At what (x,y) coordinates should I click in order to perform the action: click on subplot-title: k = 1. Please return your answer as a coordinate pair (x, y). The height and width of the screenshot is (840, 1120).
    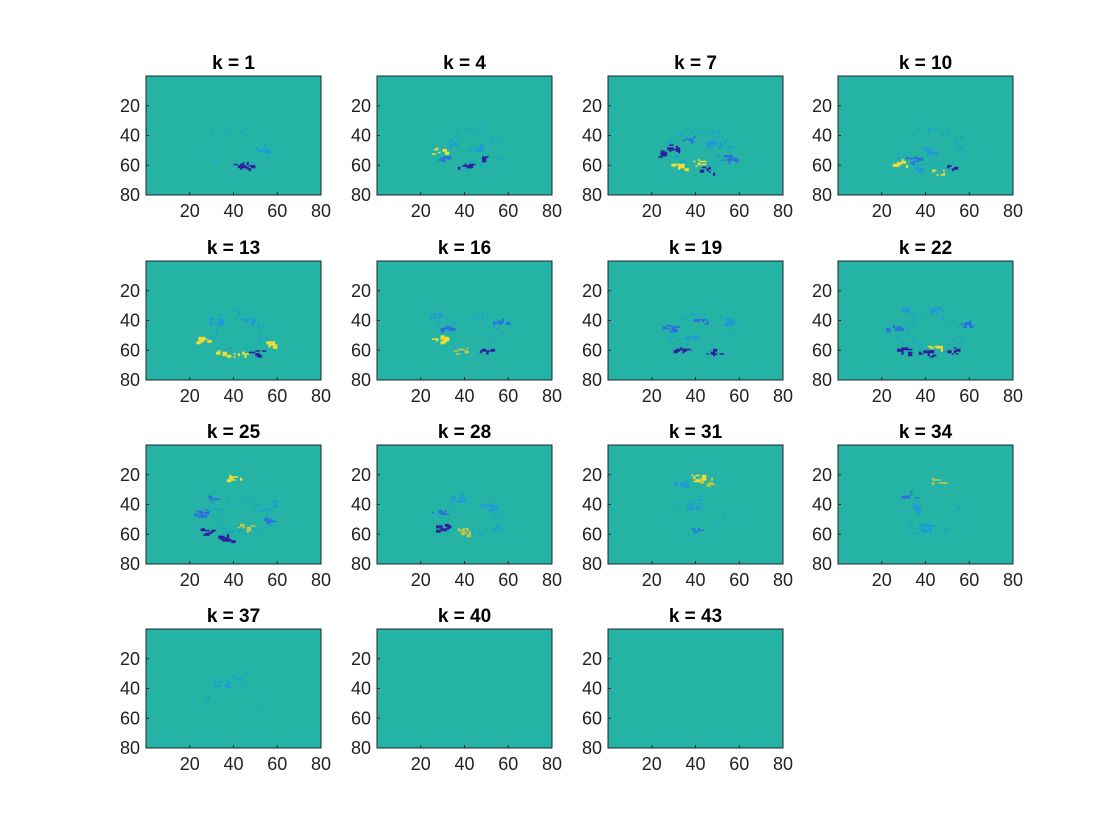
    Looking at the image, I should click on (233, 63).